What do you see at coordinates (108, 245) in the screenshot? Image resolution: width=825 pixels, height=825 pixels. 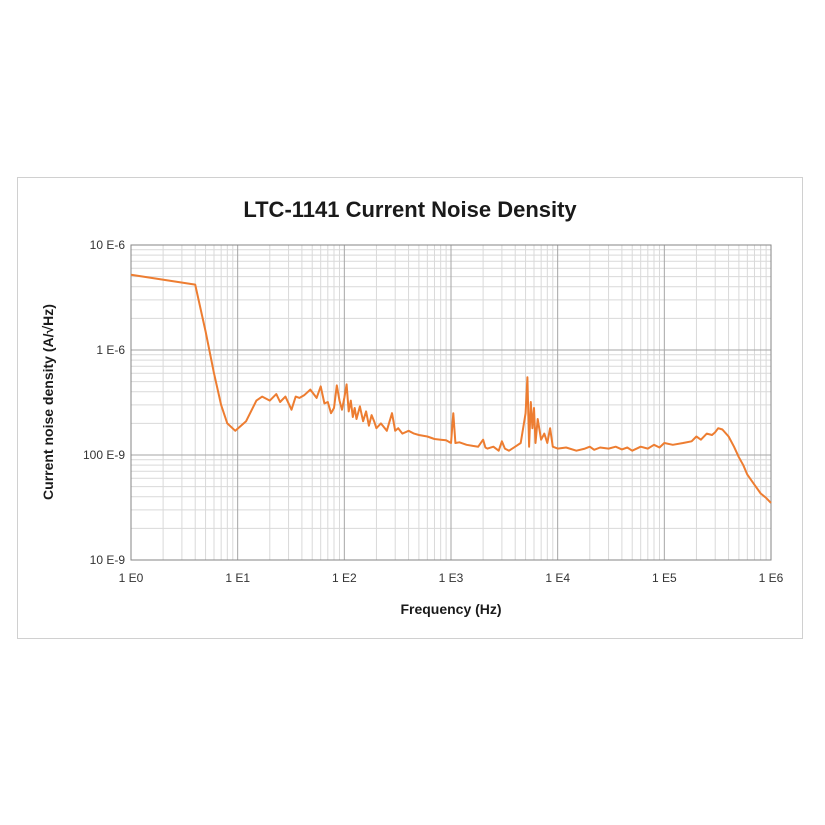 I see `y-tick-label: 10 E-6` at bounding box center [108, 245].